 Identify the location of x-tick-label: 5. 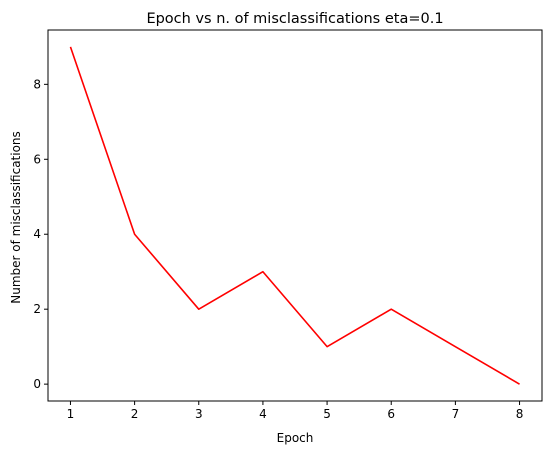
(327, 414).